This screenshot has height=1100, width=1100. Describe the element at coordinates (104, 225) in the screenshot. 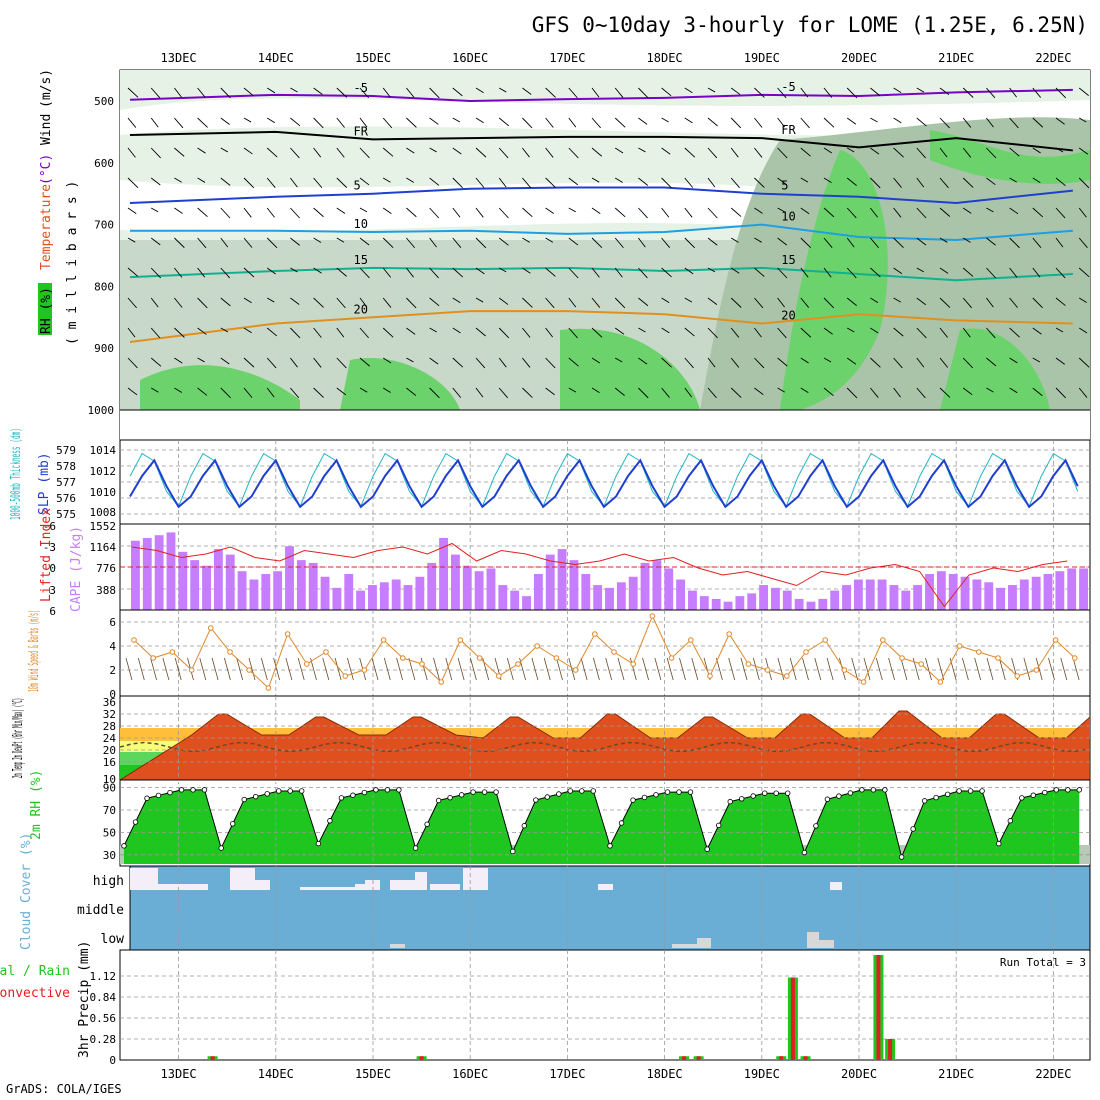

I see `tick-label: 700` at that location.